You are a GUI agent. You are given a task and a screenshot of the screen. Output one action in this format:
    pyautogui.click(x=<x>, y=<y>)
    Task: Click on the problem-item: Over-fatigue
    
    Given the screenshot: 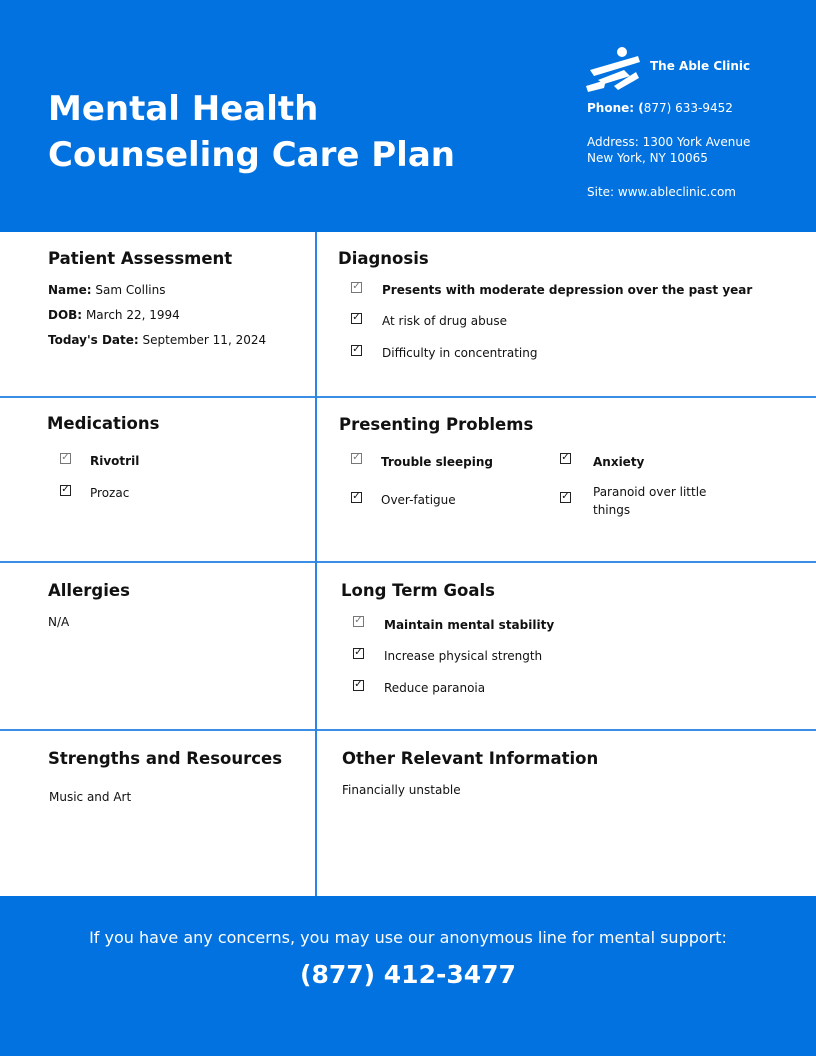 What is the action you would take?
    pyautogui.click(x=418, y=500)
    